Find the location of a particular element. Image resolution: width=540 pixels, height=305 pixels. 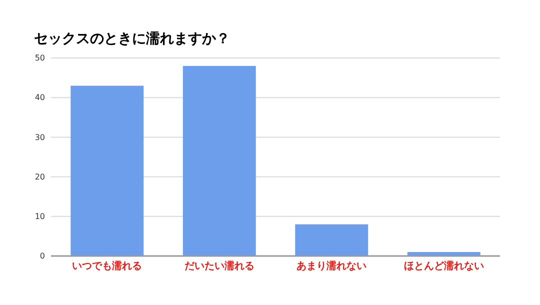

y-tick-label: 50 is located at coordinates (39, 58).